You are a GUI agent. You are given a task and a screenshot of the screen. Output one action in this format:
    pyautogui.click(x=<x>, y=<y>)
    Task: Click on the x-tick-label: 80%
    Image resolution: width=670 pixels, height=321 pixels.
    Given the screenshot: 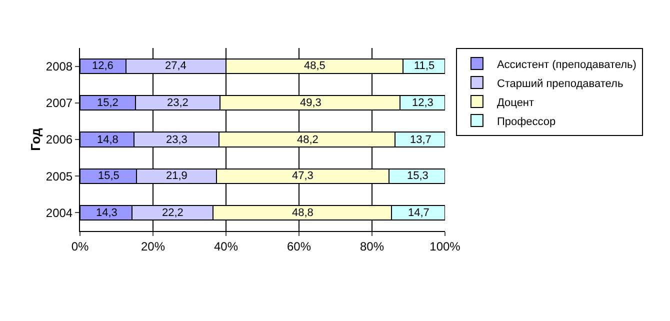 What is the action you would take?
    pyautogui.click(x=372, y=246)
    